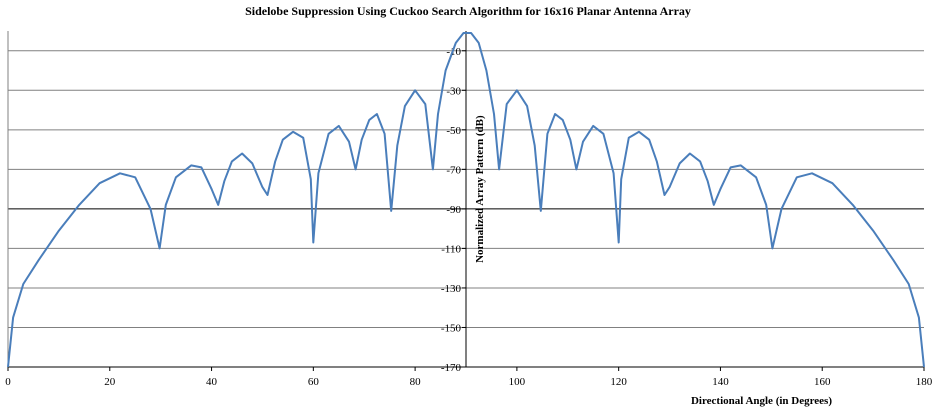 Image resolution: width=937 pixels, height=411 pixels. I want to click on y-tick-labels: -10 -30 -50 -70 -90 -110 -130 -150 -170, so click(451, 210).